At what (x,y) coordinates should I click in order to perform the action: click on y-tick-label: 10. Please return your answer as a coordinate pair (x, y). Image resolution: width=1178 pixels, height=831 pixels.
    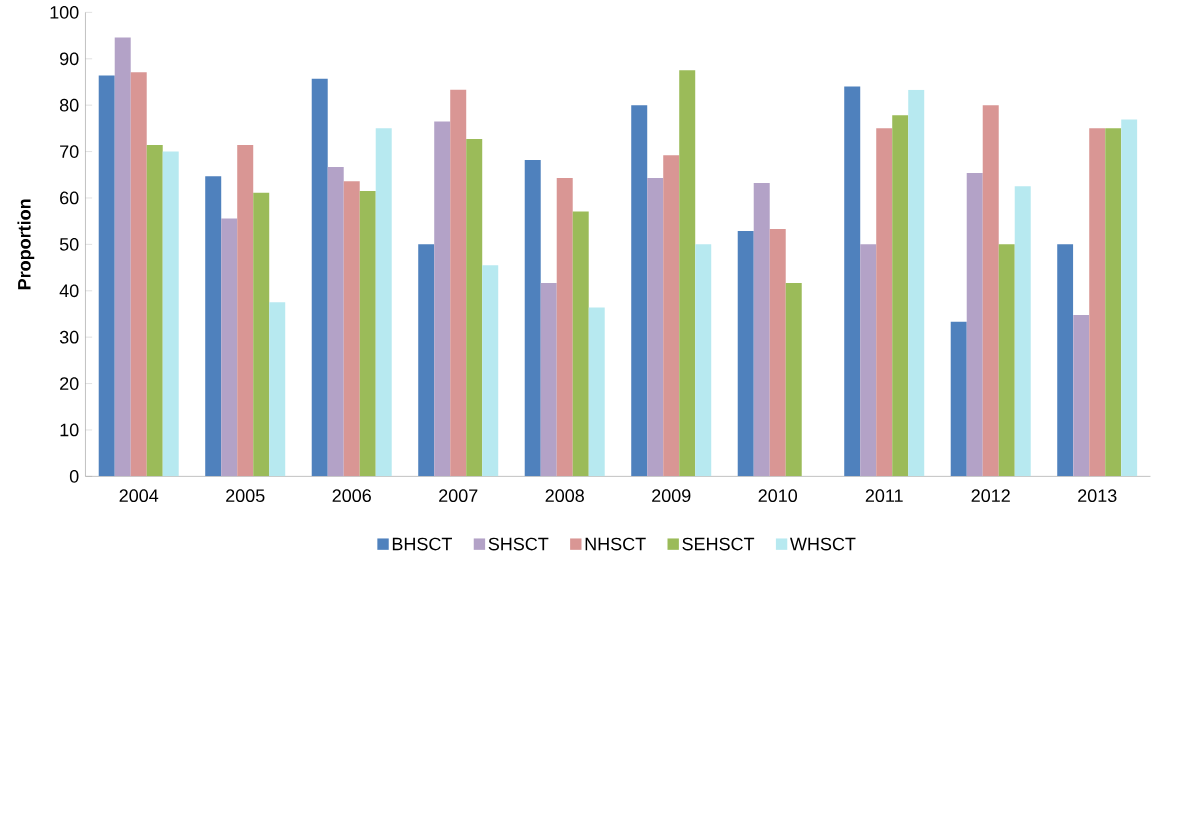
    Looking at the image, I should click on (69, 430).